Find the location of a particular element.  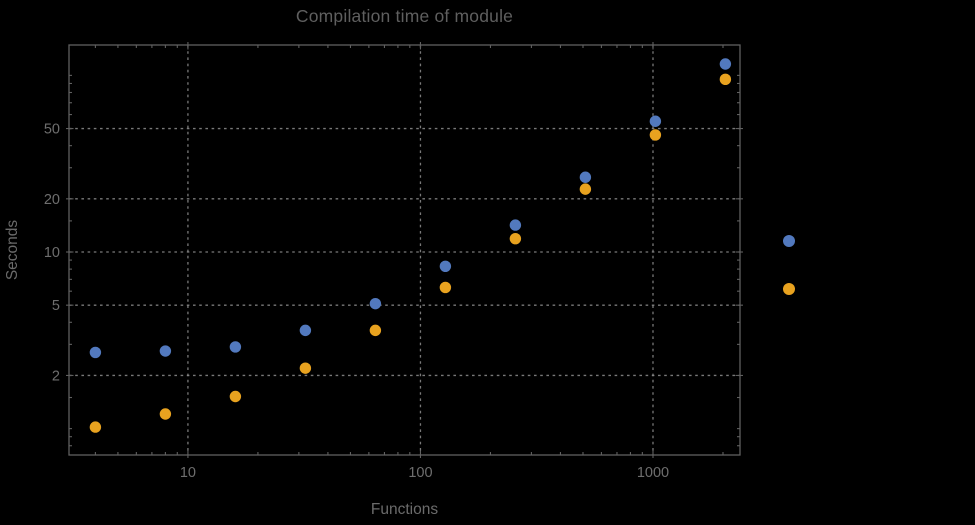

x-tick-label: 10 is located at coordinates (188, 473).